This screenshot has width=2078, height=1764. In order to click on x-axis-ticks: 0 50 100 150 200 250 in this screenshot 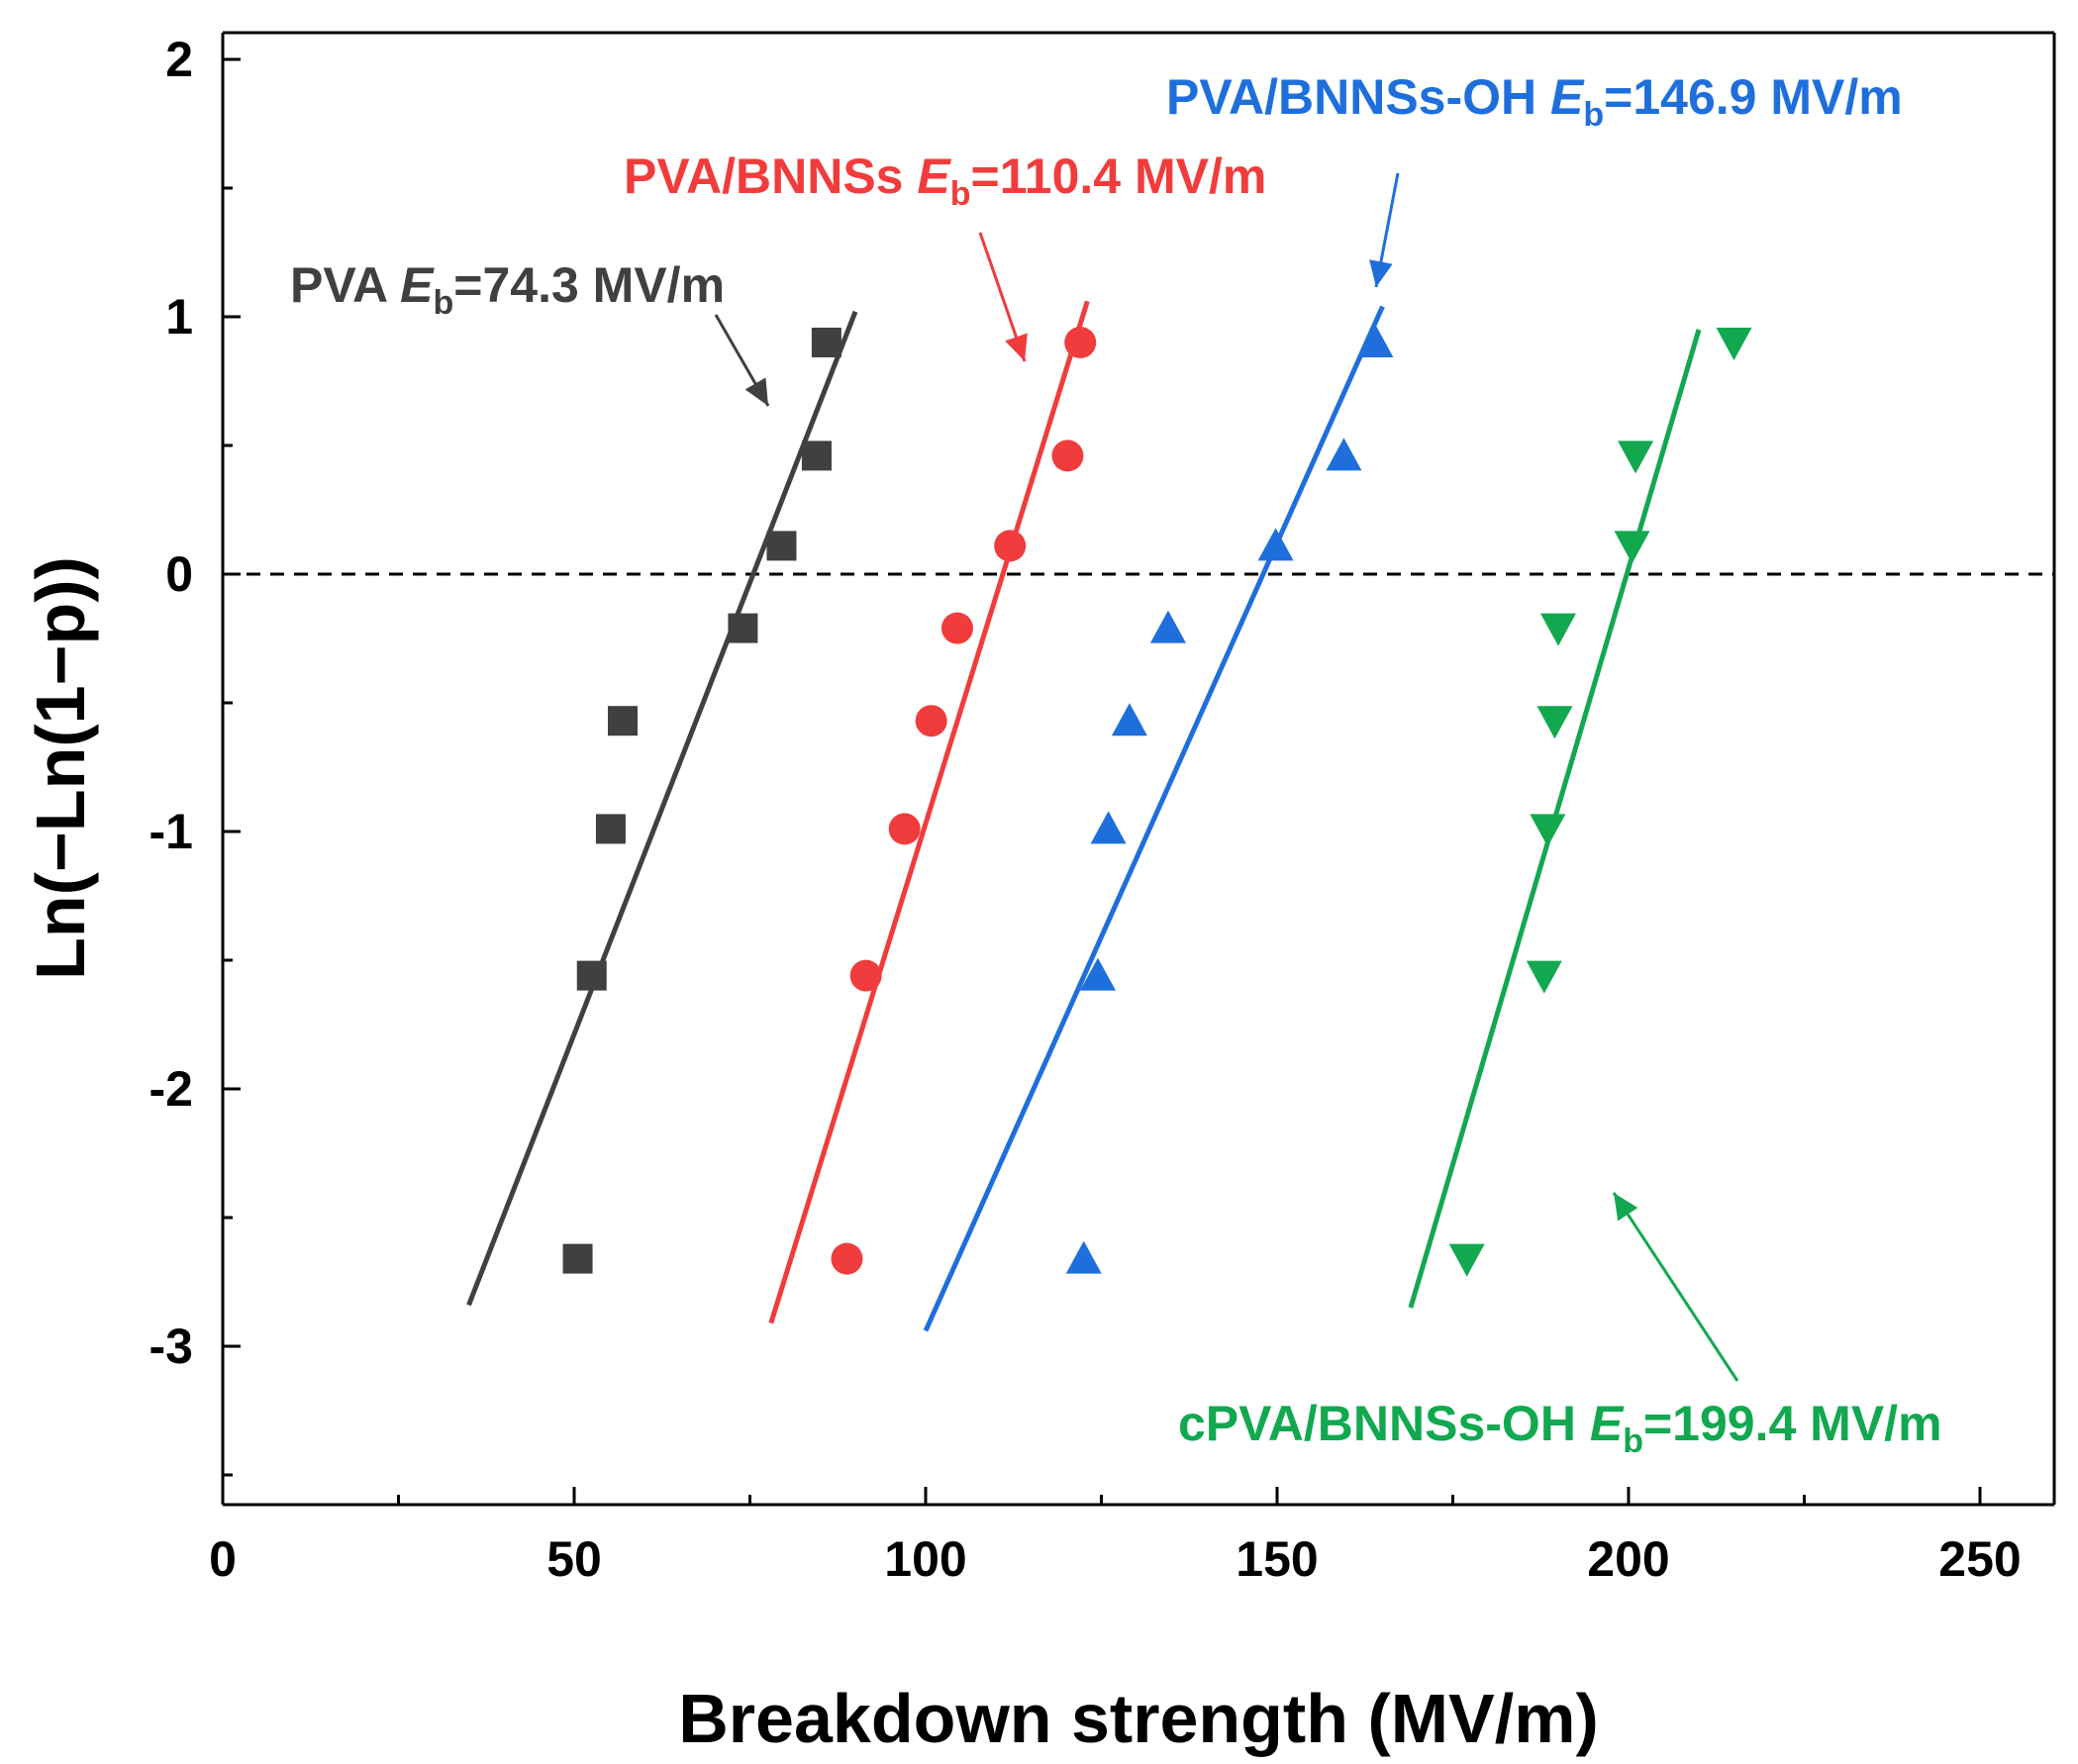, I will do `click(1115, 1537)`.